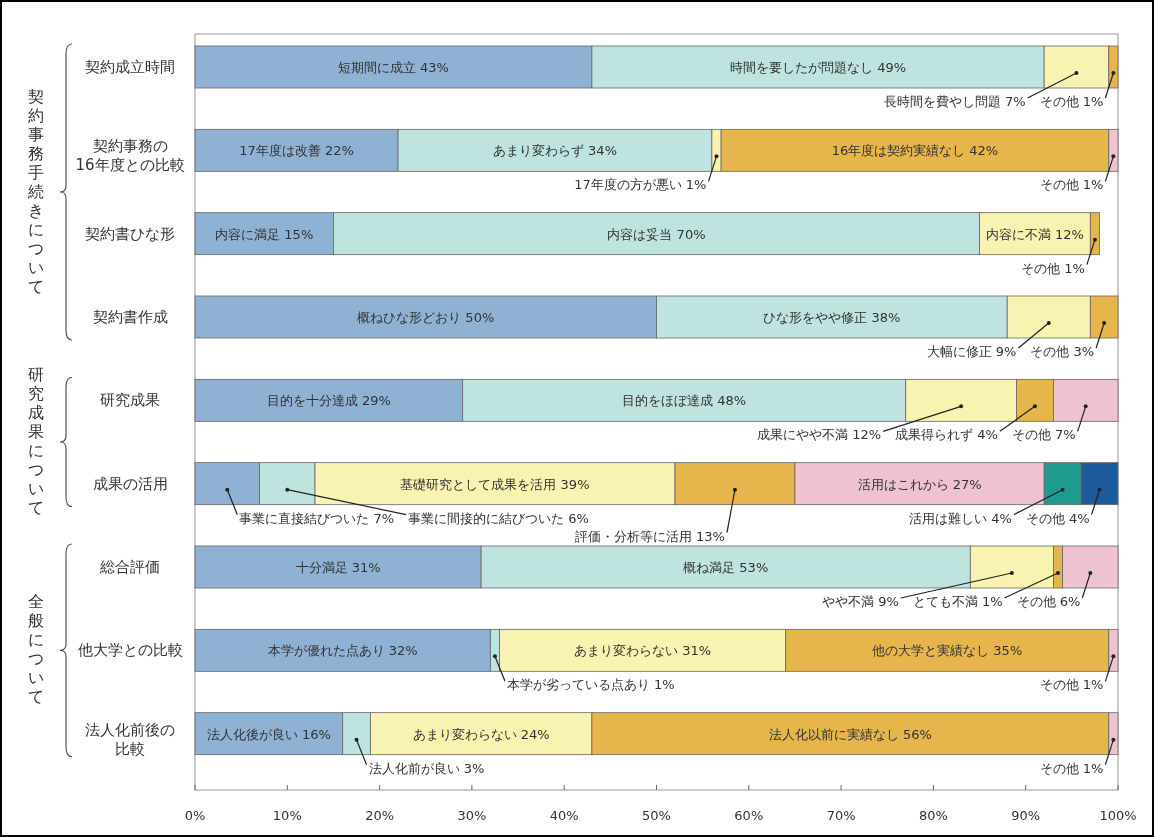 This screenshot has width=1154, height=837. Describe the element at coordinates (643, 651) in the screenshot. I see `data-label: あまり変わらない 31%` at that location.